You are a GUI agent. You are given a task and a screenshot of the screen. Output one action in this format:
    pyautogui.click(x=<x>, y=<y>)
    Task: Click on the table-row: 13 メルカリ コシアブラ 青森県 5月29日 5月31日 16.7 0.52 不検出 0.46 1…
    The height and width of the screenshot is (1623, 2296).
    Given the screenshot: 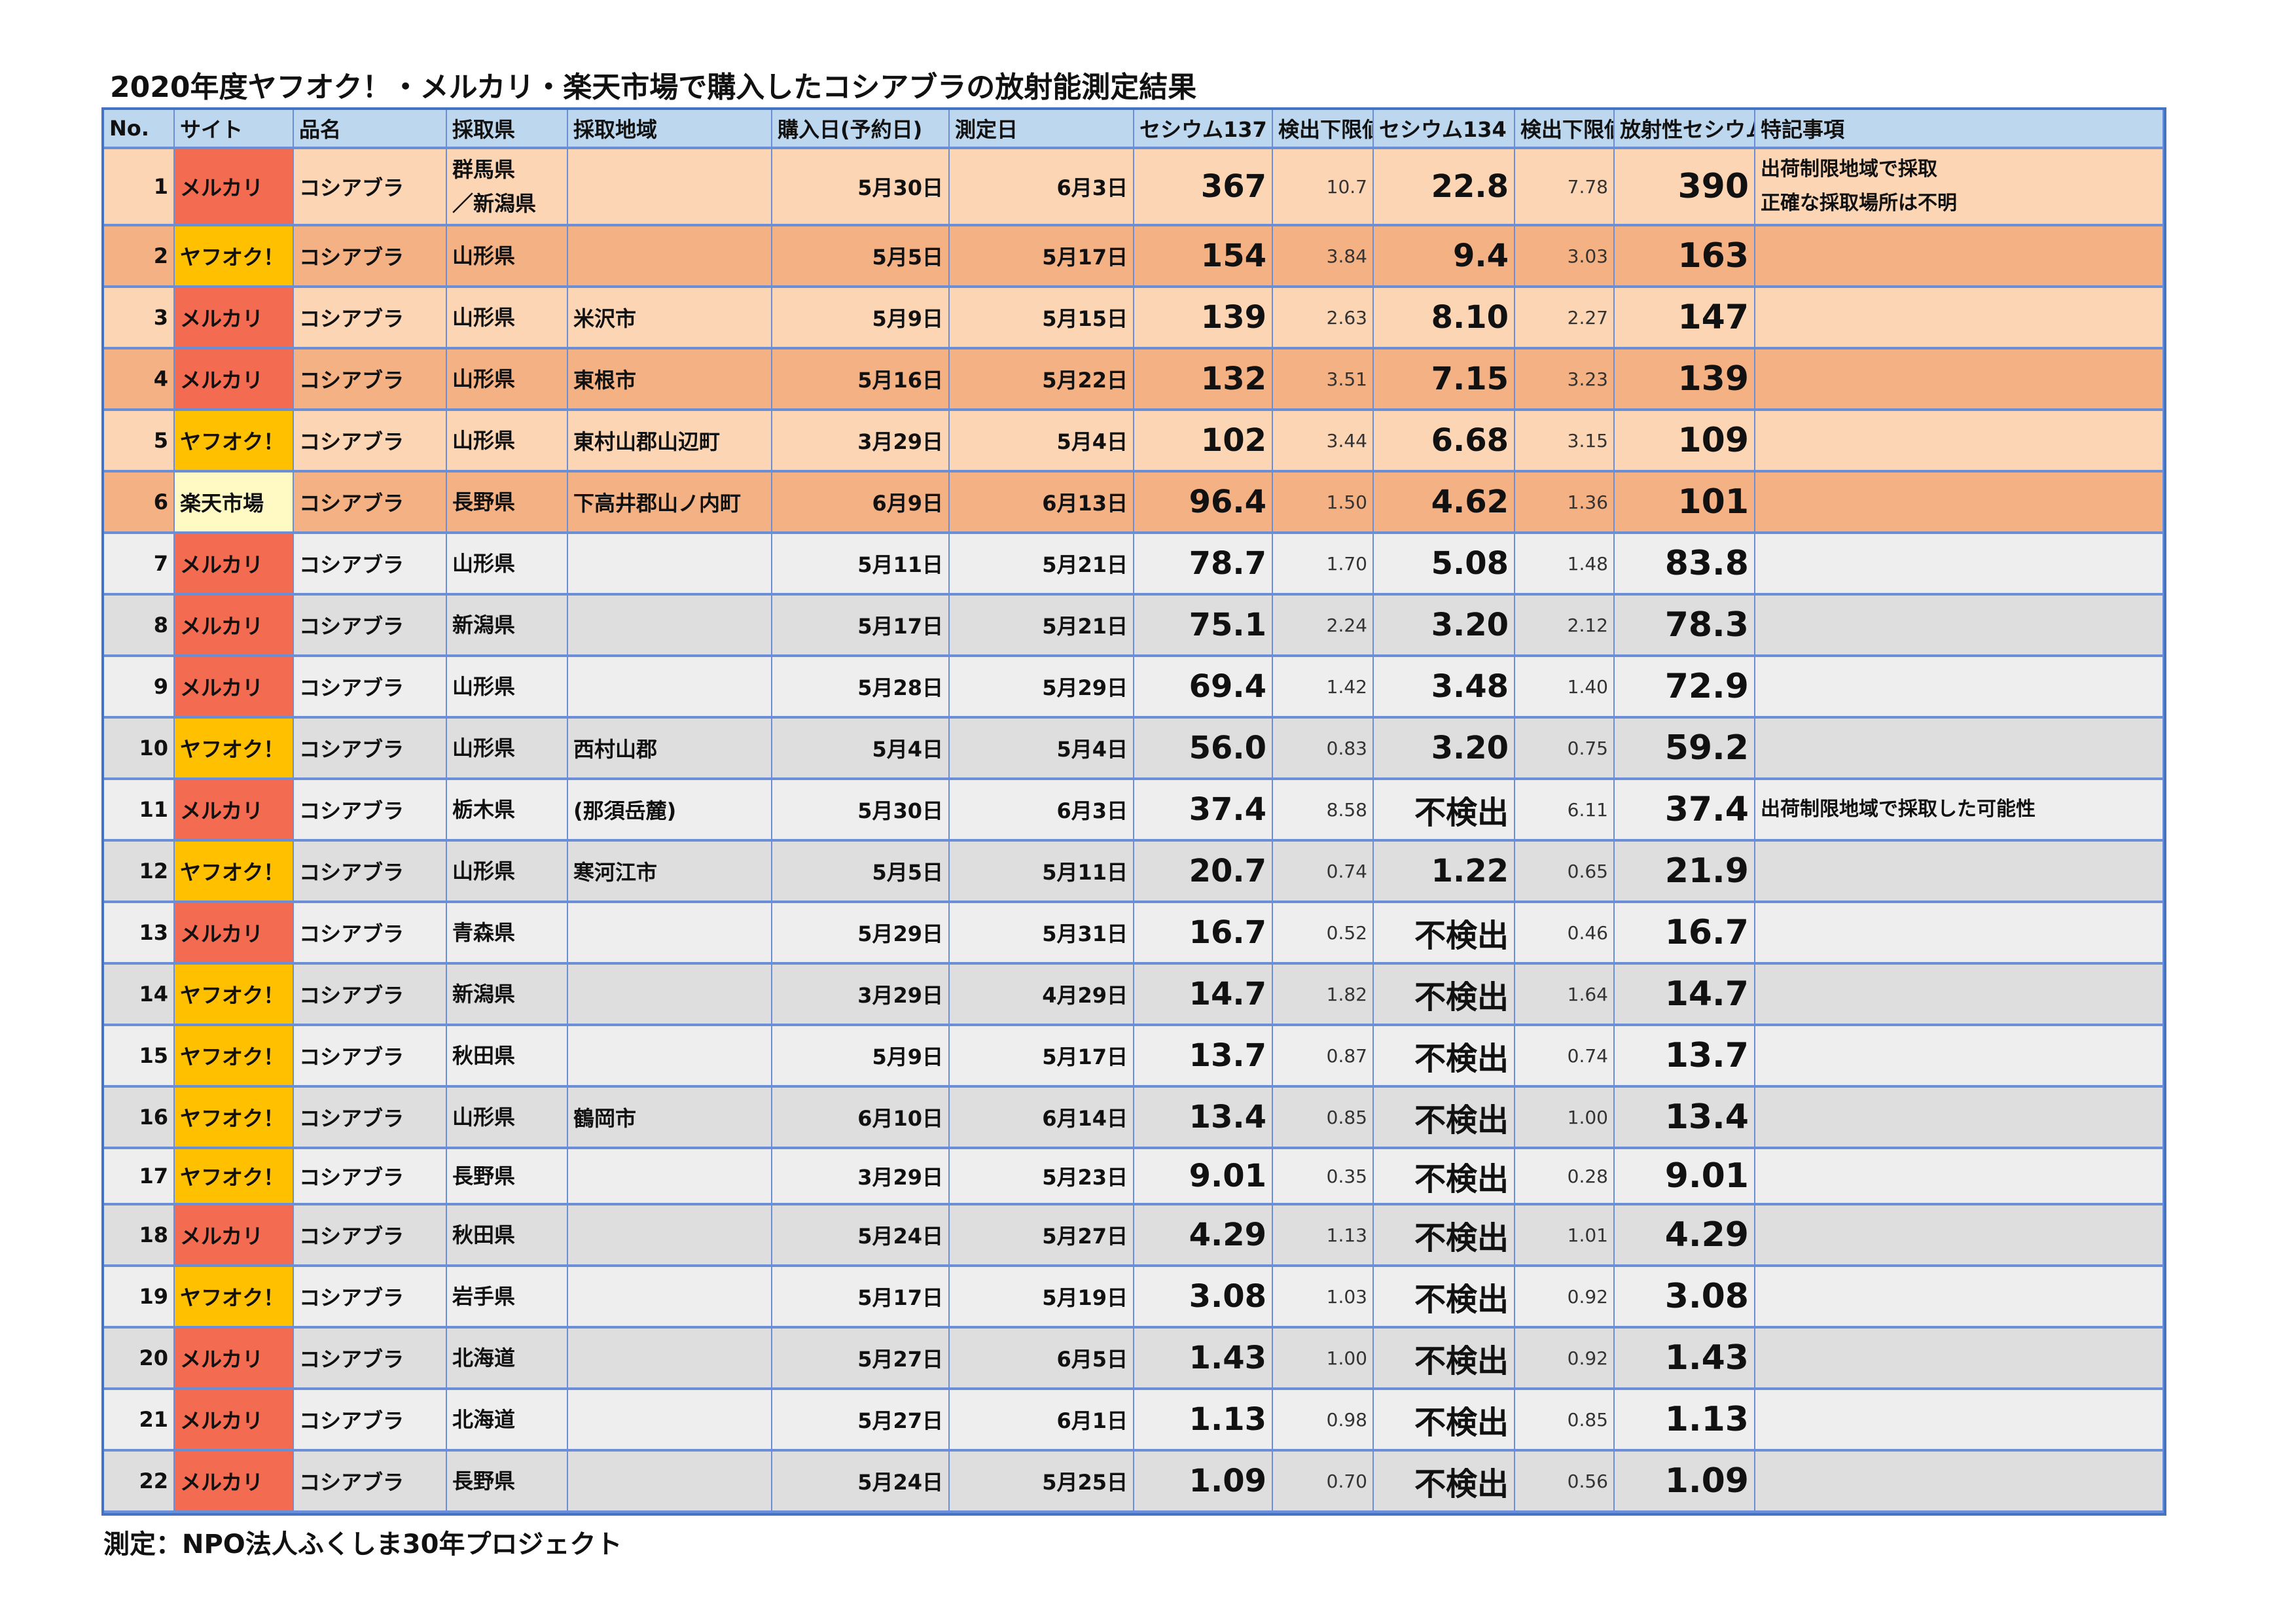 What is the action you would take?
    pyautogui.click(x=1134, y=934)
    